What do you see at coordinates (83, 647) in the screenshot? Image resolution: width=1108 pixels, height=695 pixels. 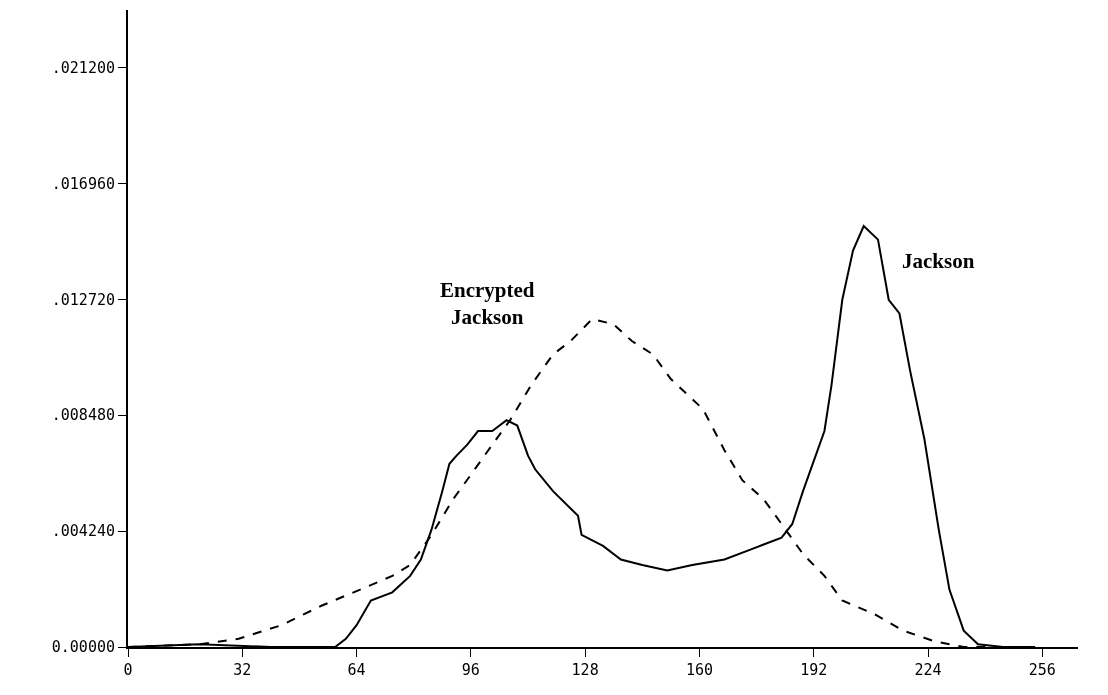 I see `y-tick-label: 0.00000` at bounding box center [83, 647].